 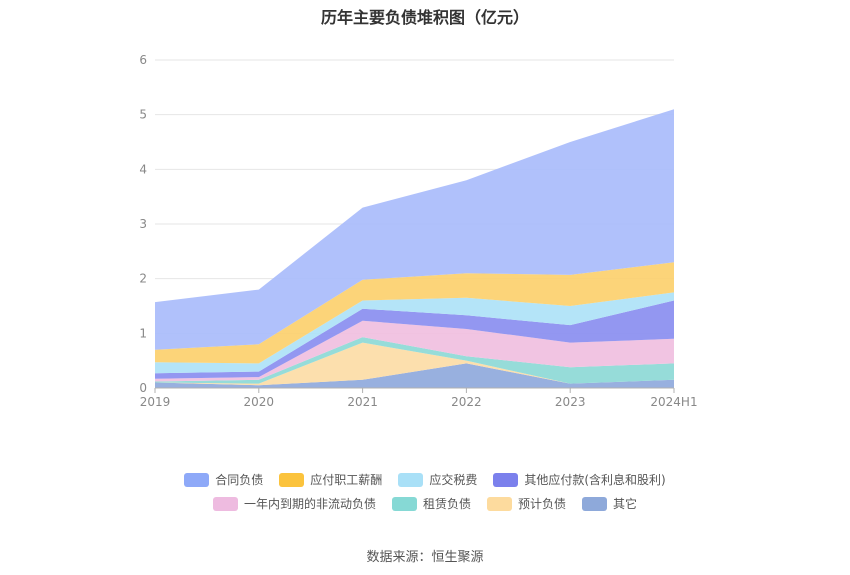 What do you see at coordinates (570, 402) in the screenshot?
I see `x-tick-label: 2023` at bounding box center [570, 402].